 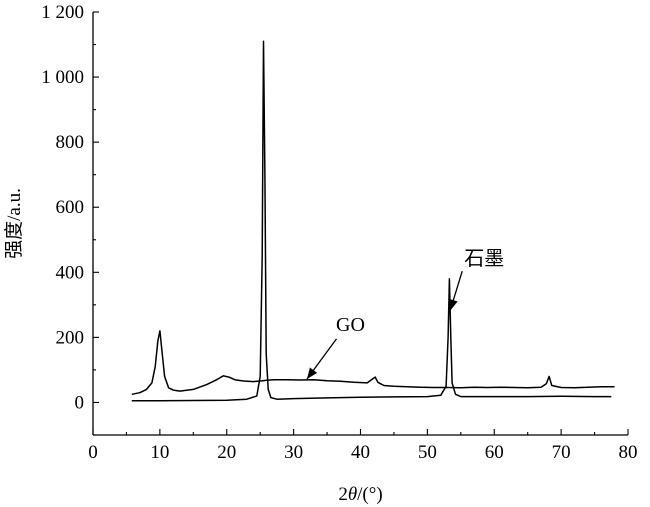 What do you see at coordinates (62, 77) in the screenshot?
I see `y-tick-label: 1 000` at bounding box center [62, 77].